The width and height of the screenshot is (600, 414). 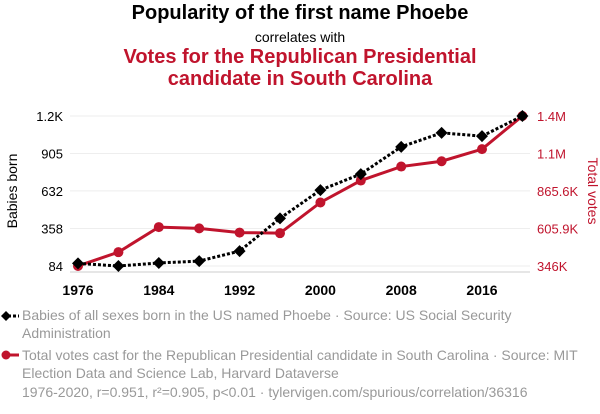 What do you see at coordinates (552, 266) in the screenshot?
I see `y-right-tick-label: 346K` at bounding box center [552, 266].